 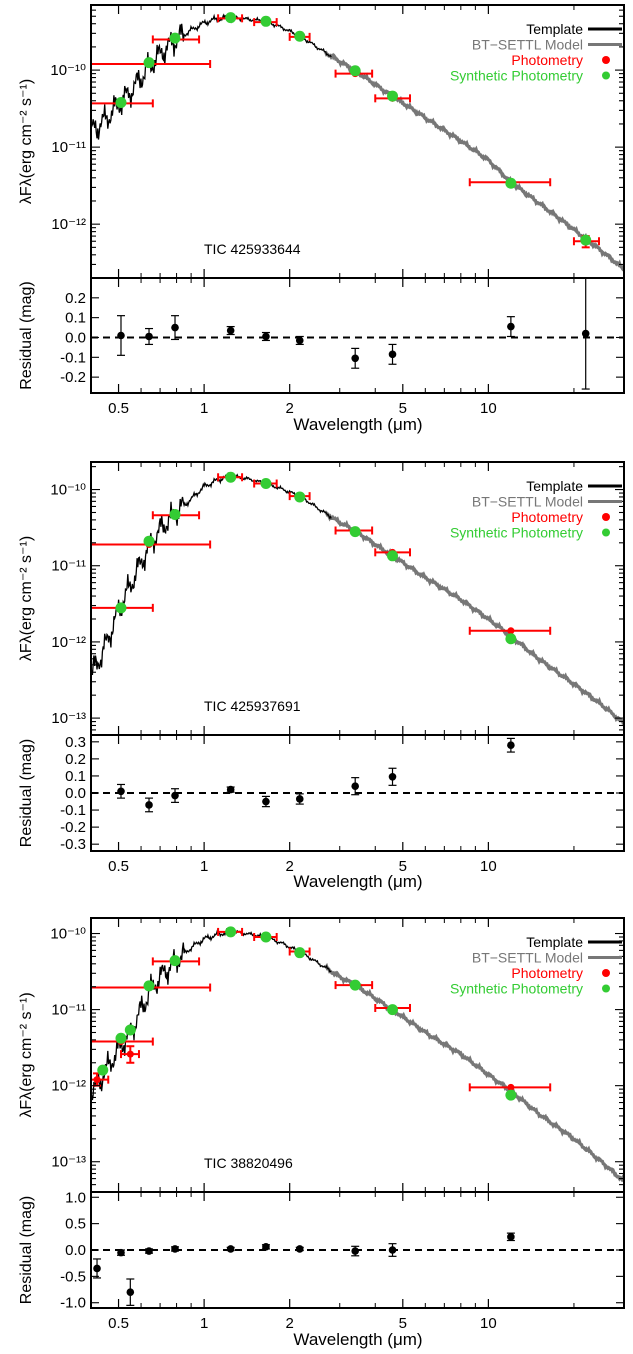 I want to click on res-y-tick-label: 0.5, so click(x=75, y=1224).